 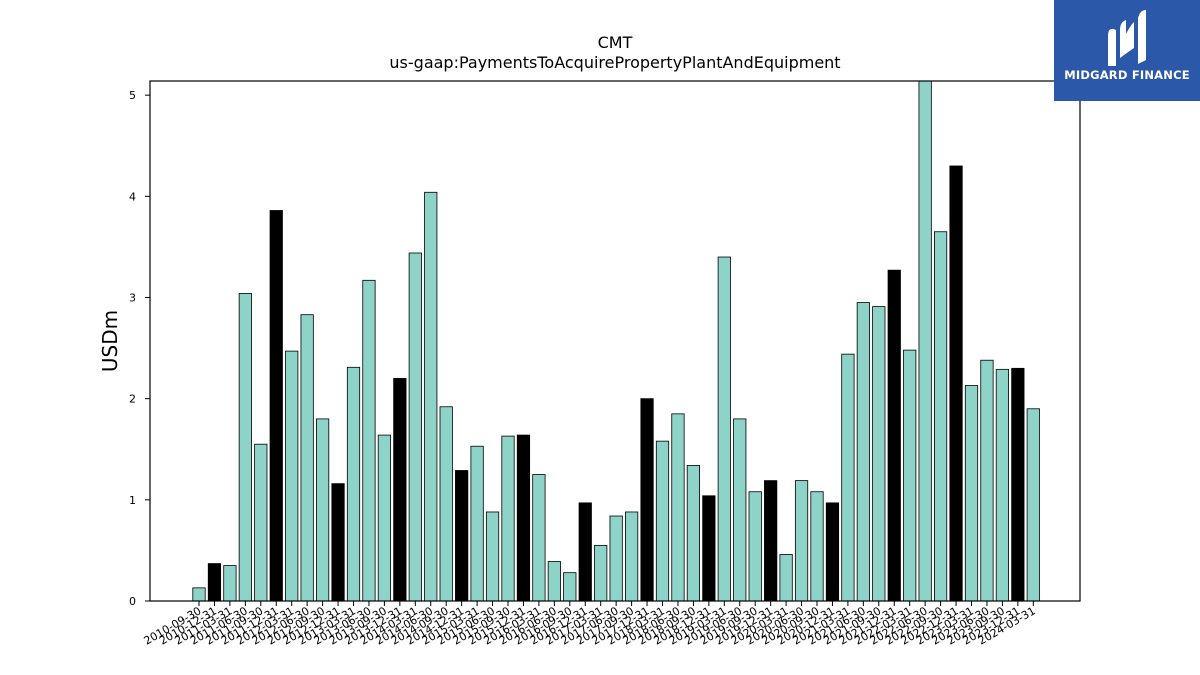 I want to click on midgard-finance-logo: MIDGARD FINANCE, so click(x=1127, y=50).